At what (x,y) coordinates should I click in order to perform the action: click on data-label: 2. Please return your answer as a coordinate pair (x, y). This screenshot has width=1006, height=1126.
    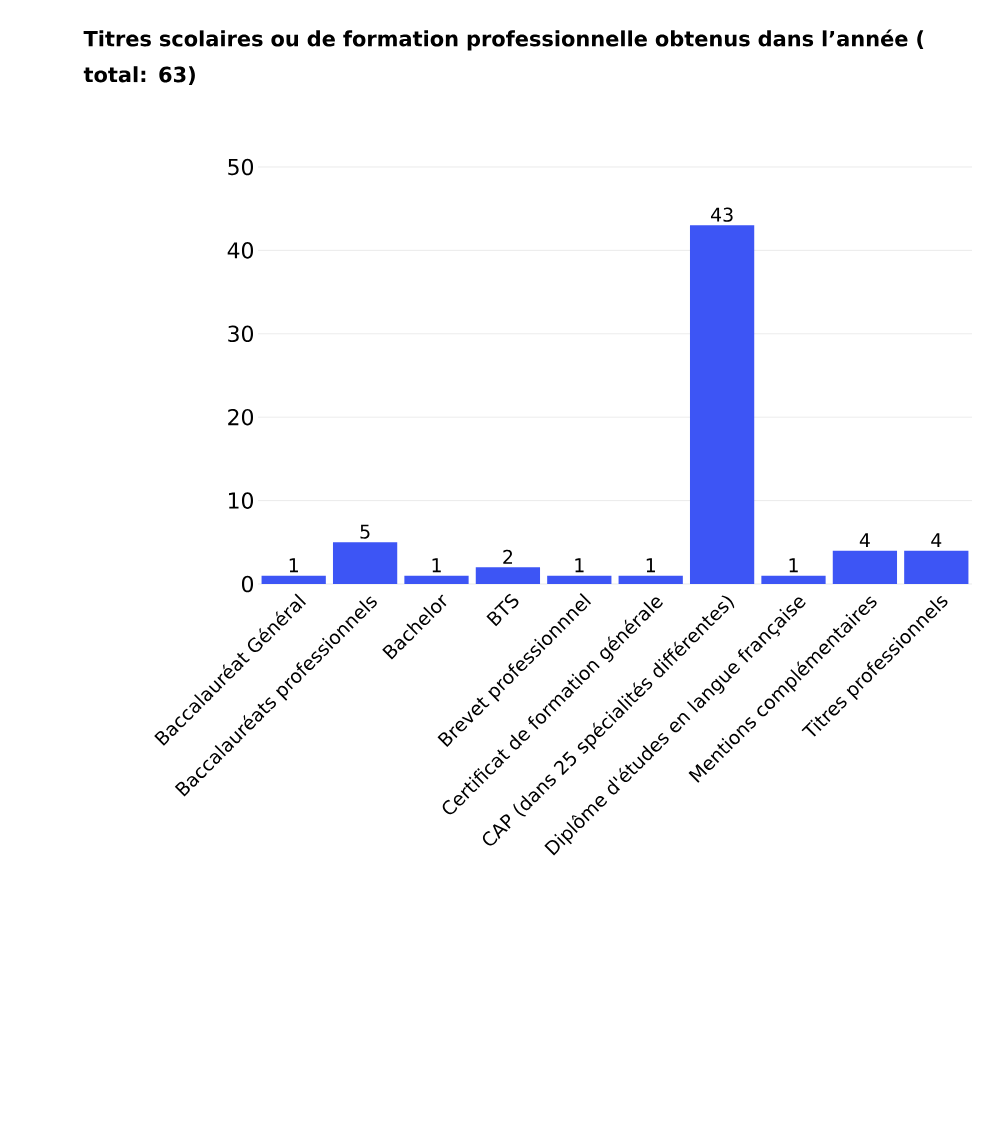
    Looking at the image, I should click on (508, 556).